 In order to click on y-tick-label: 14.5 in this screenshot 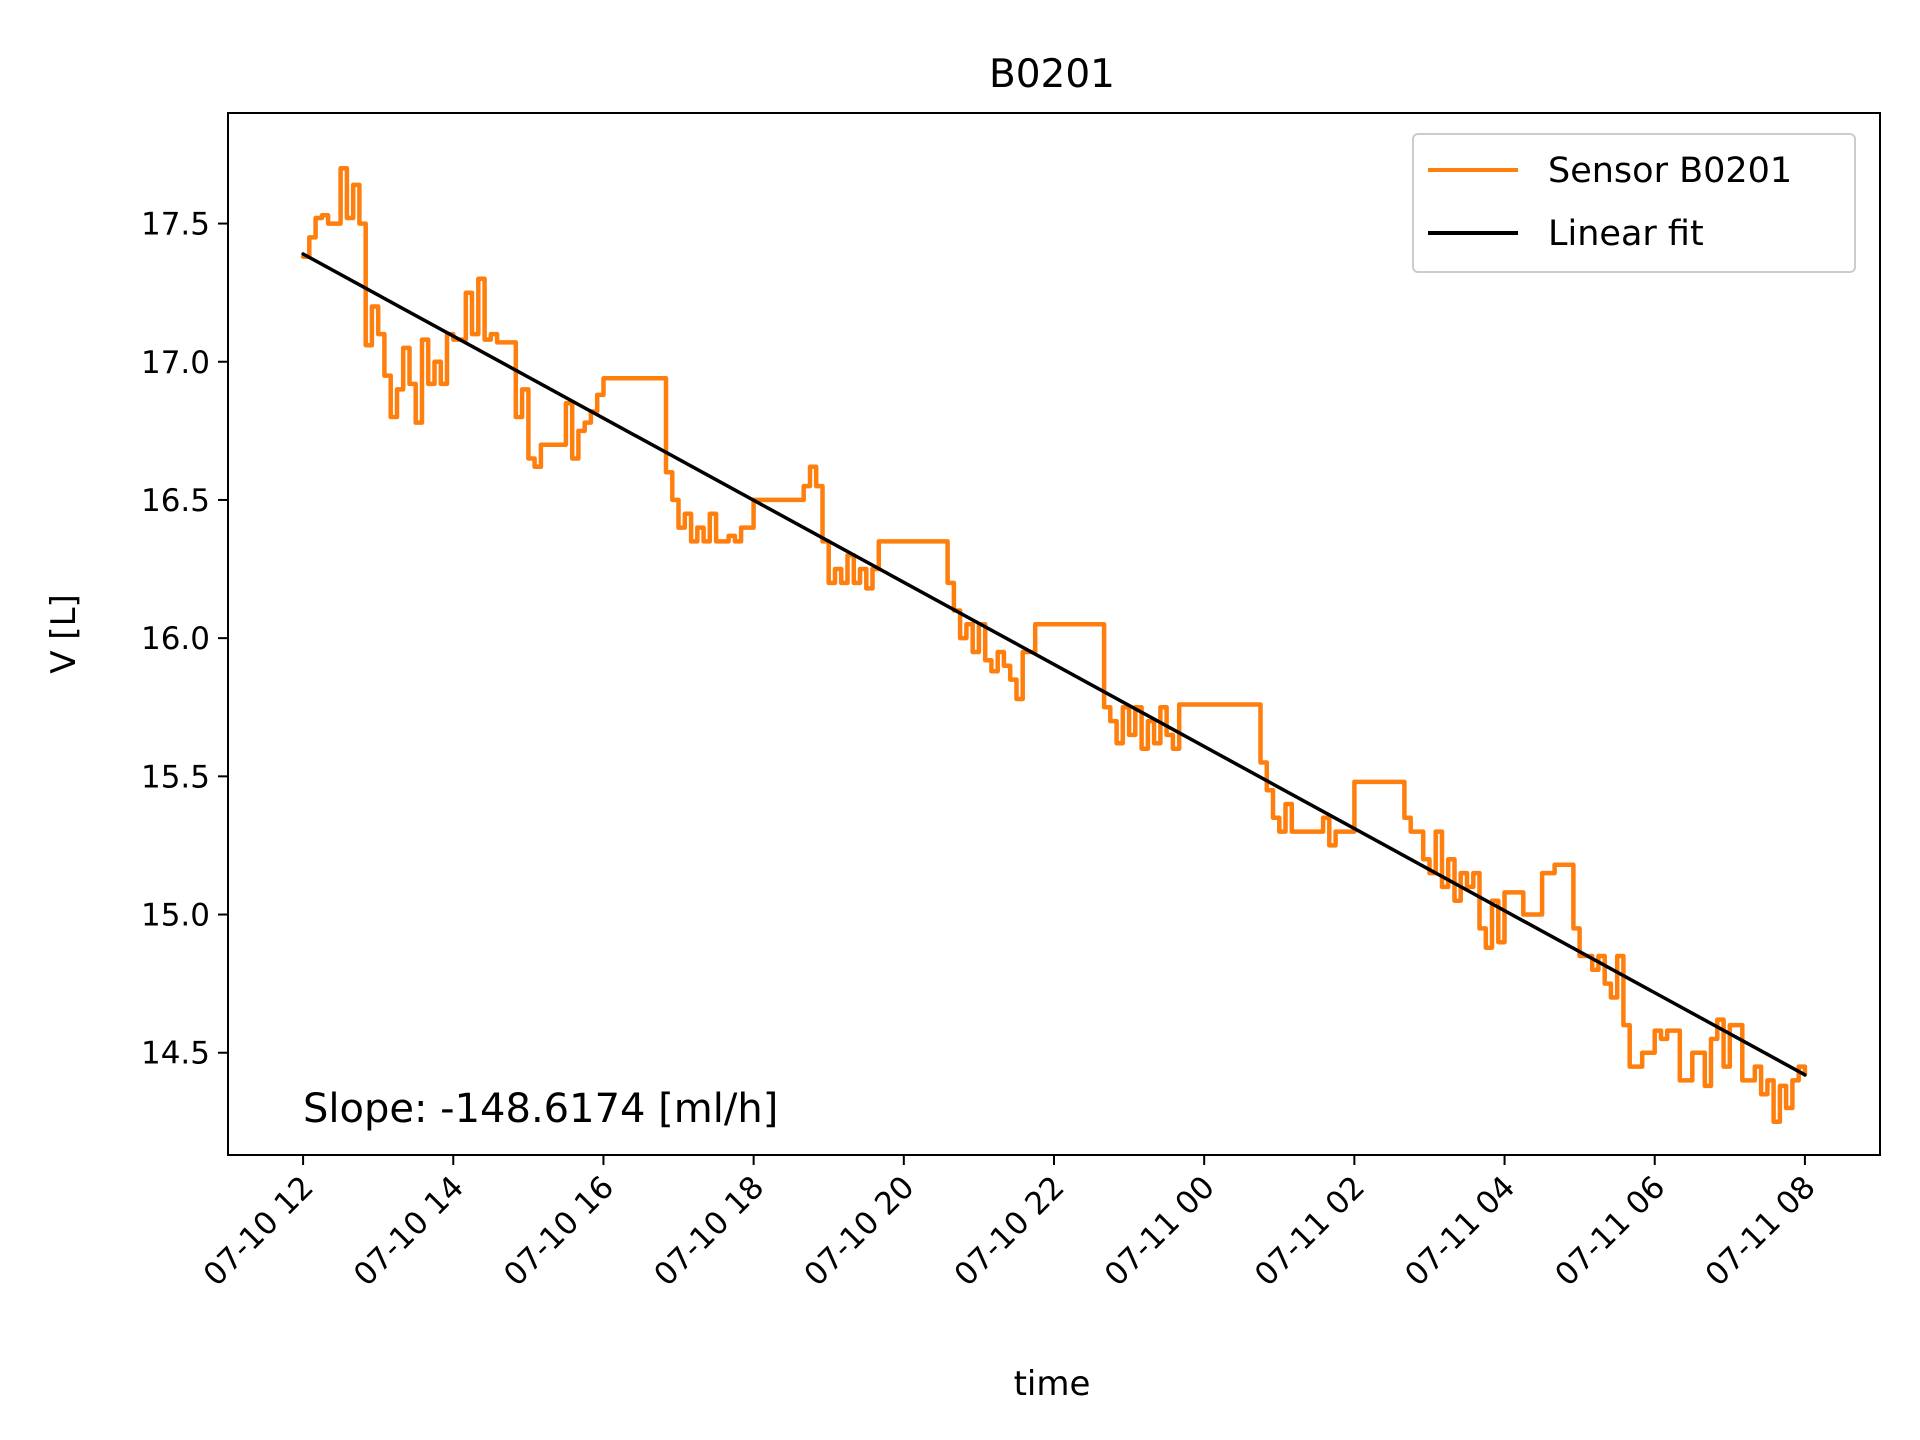, I will do `click(175, 1054)`.